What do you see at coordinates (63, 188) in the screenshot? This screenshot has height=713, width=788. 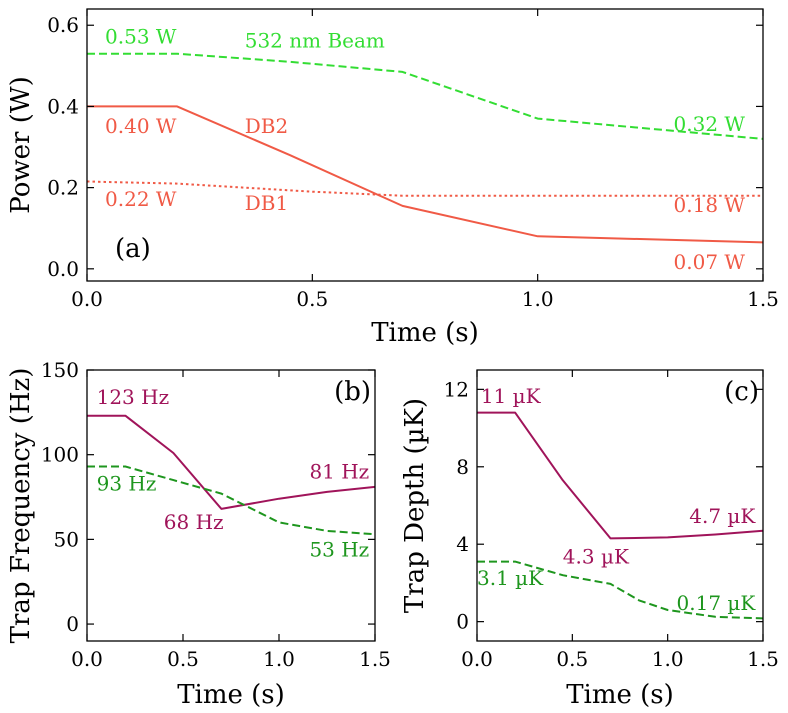 I see `y-tick-label: 0.2` at bounding box center [63, 188].